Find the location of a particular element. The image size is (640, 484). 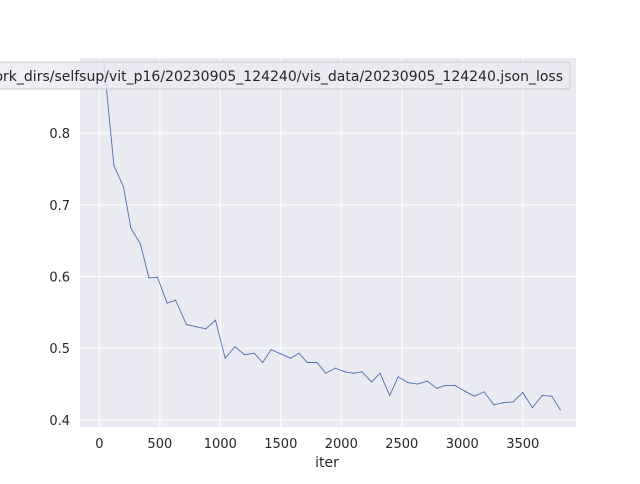

x-tick-label: 2500 is located at coordinates (401, 444).